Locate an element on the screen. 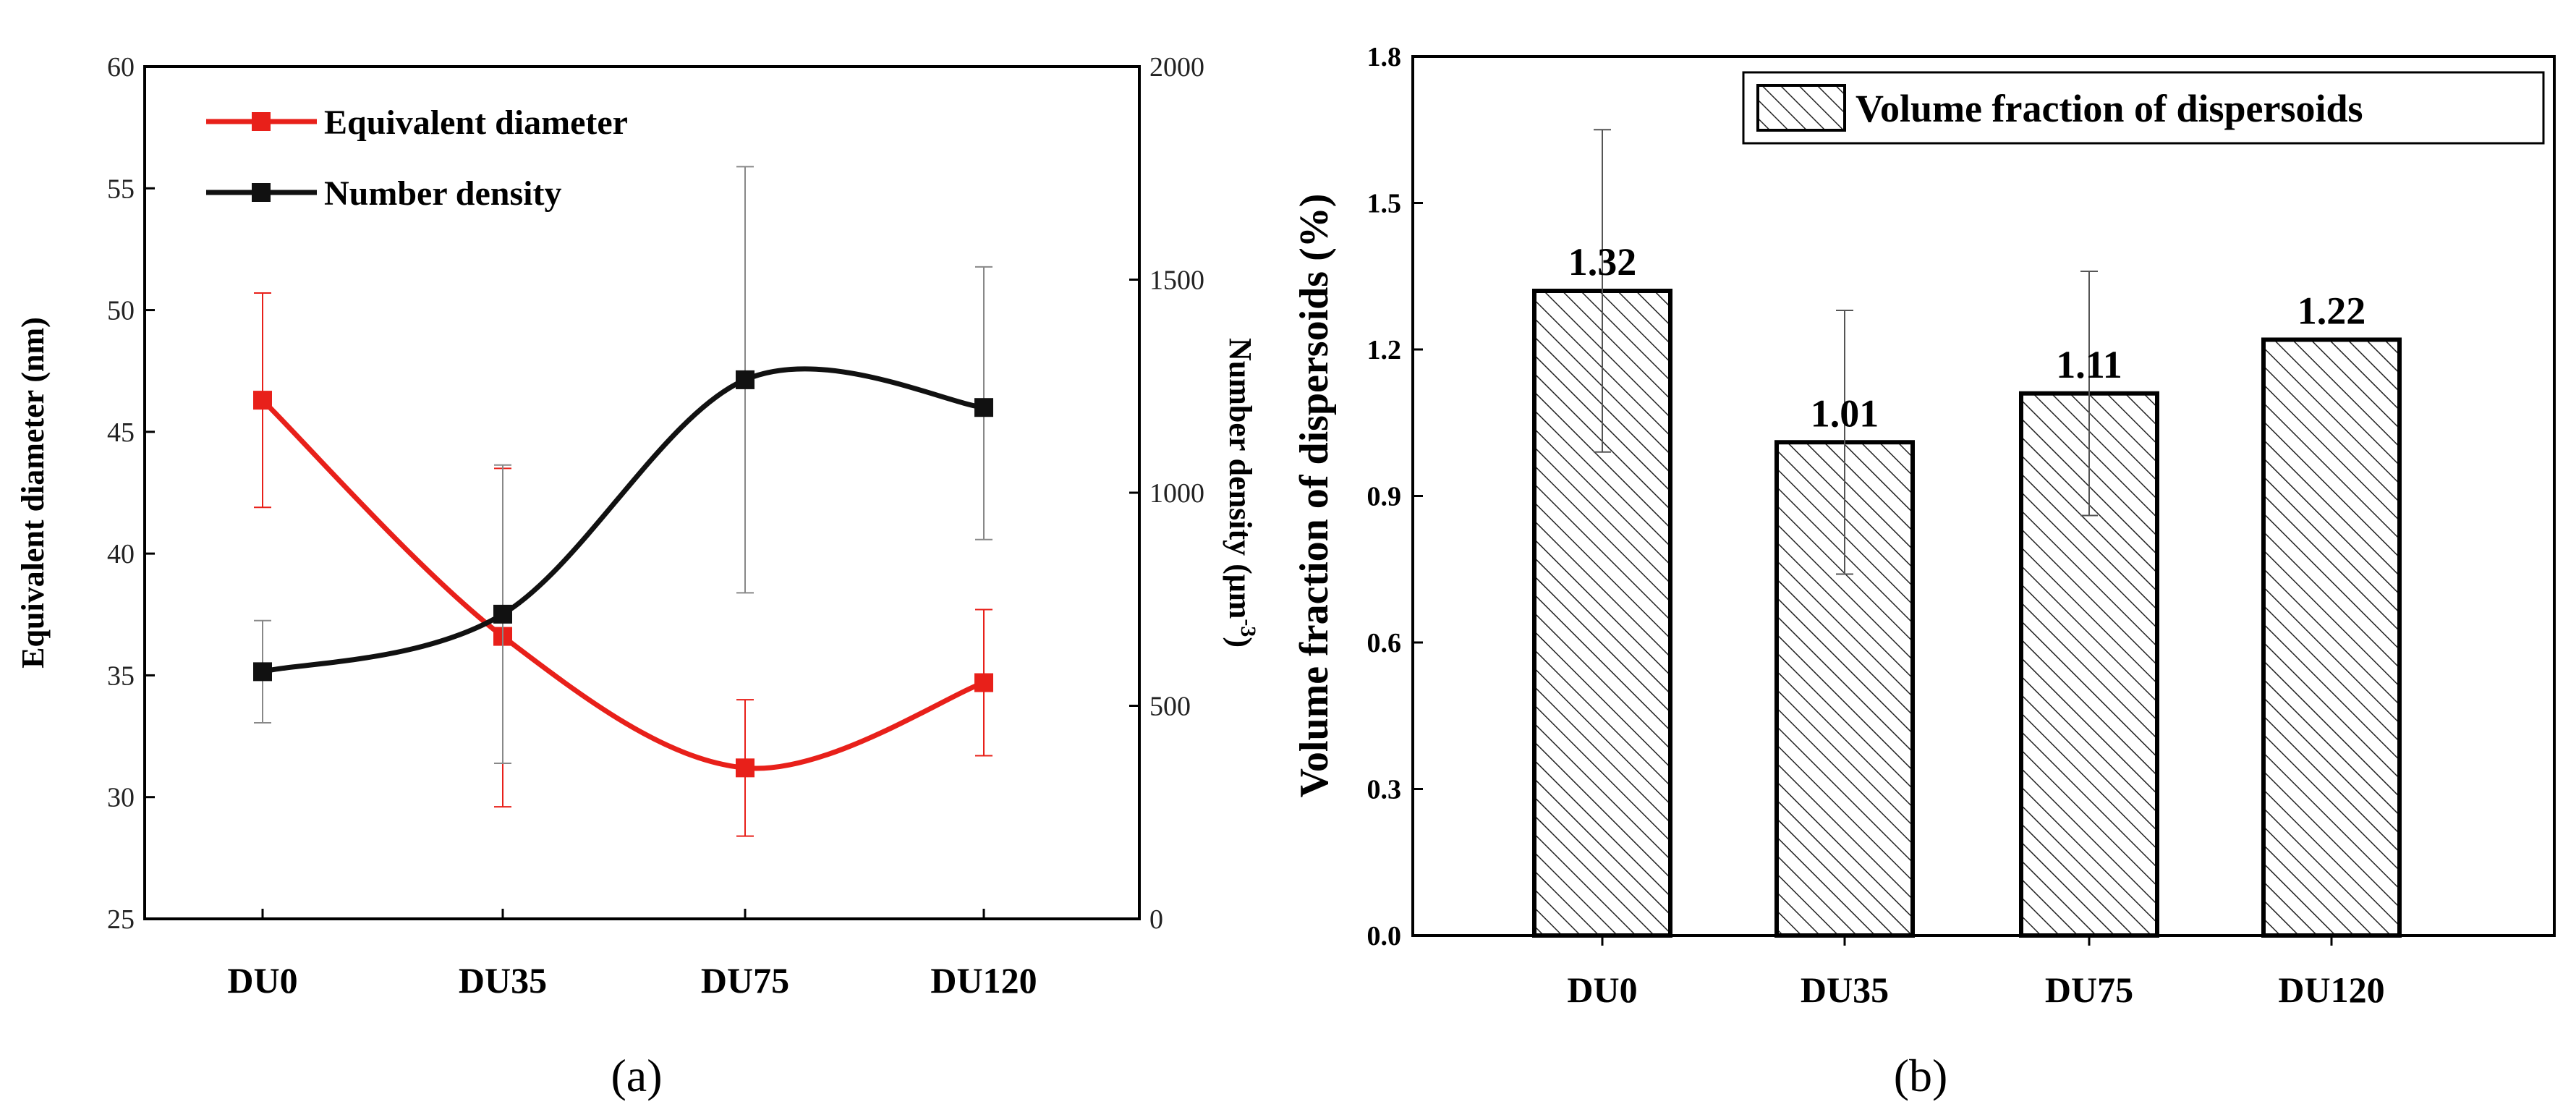  panel-a-y-tick-label: 25 is located at coordinates (121, 919).